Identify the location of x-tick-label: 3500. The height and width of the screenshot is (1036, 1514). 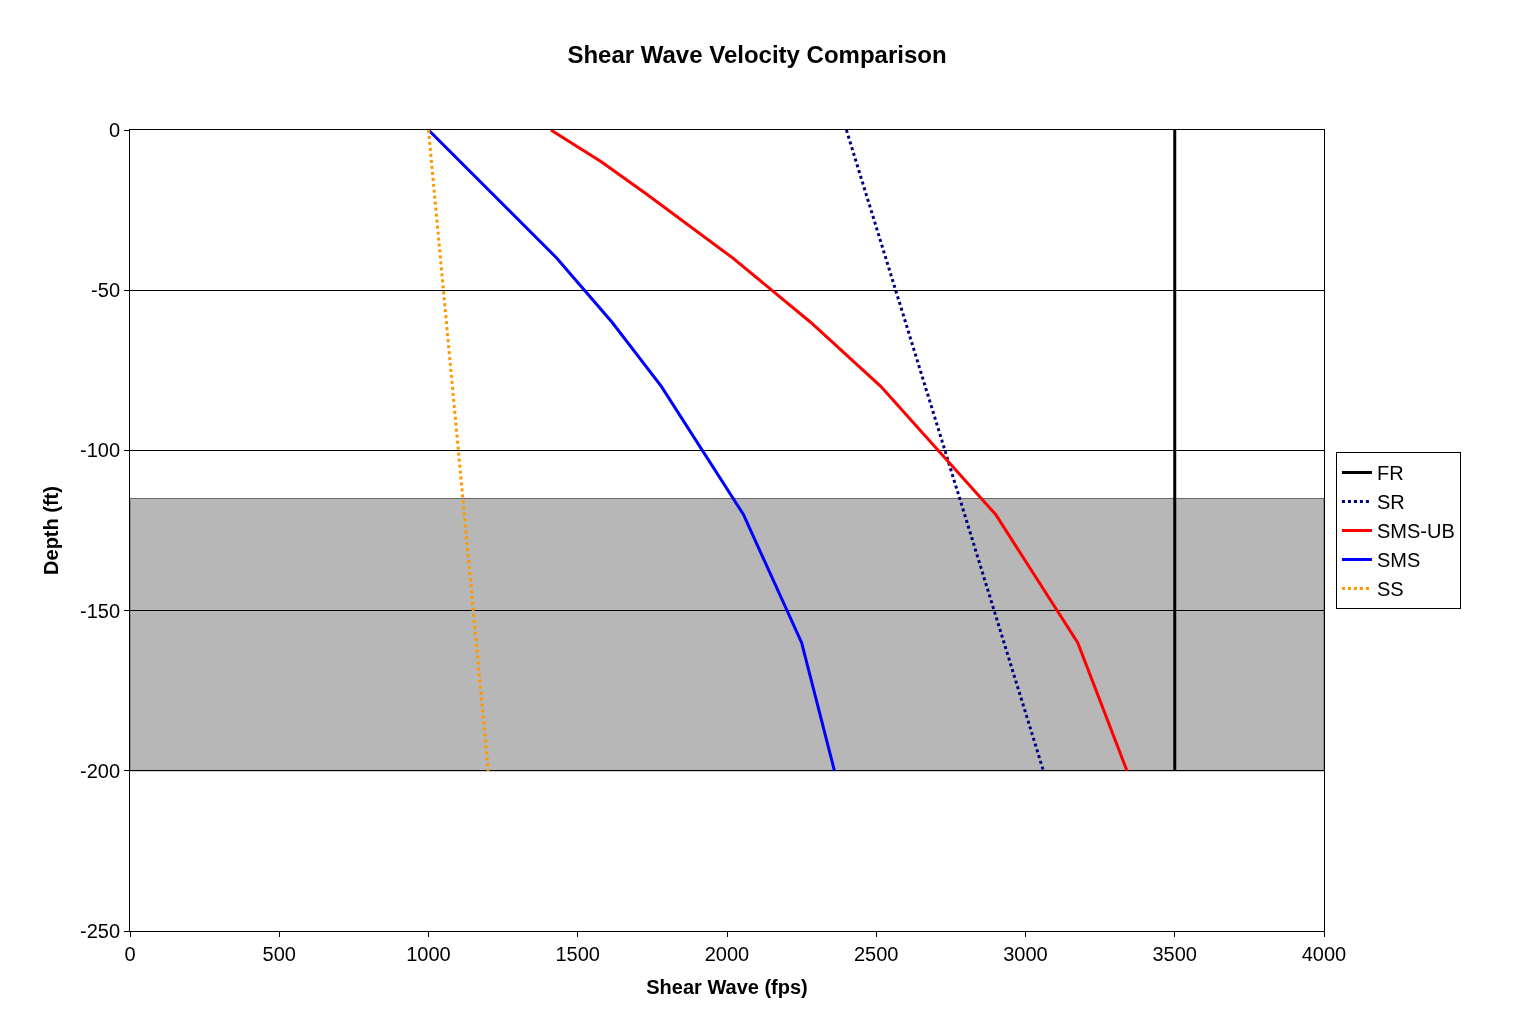
(1174, 954).